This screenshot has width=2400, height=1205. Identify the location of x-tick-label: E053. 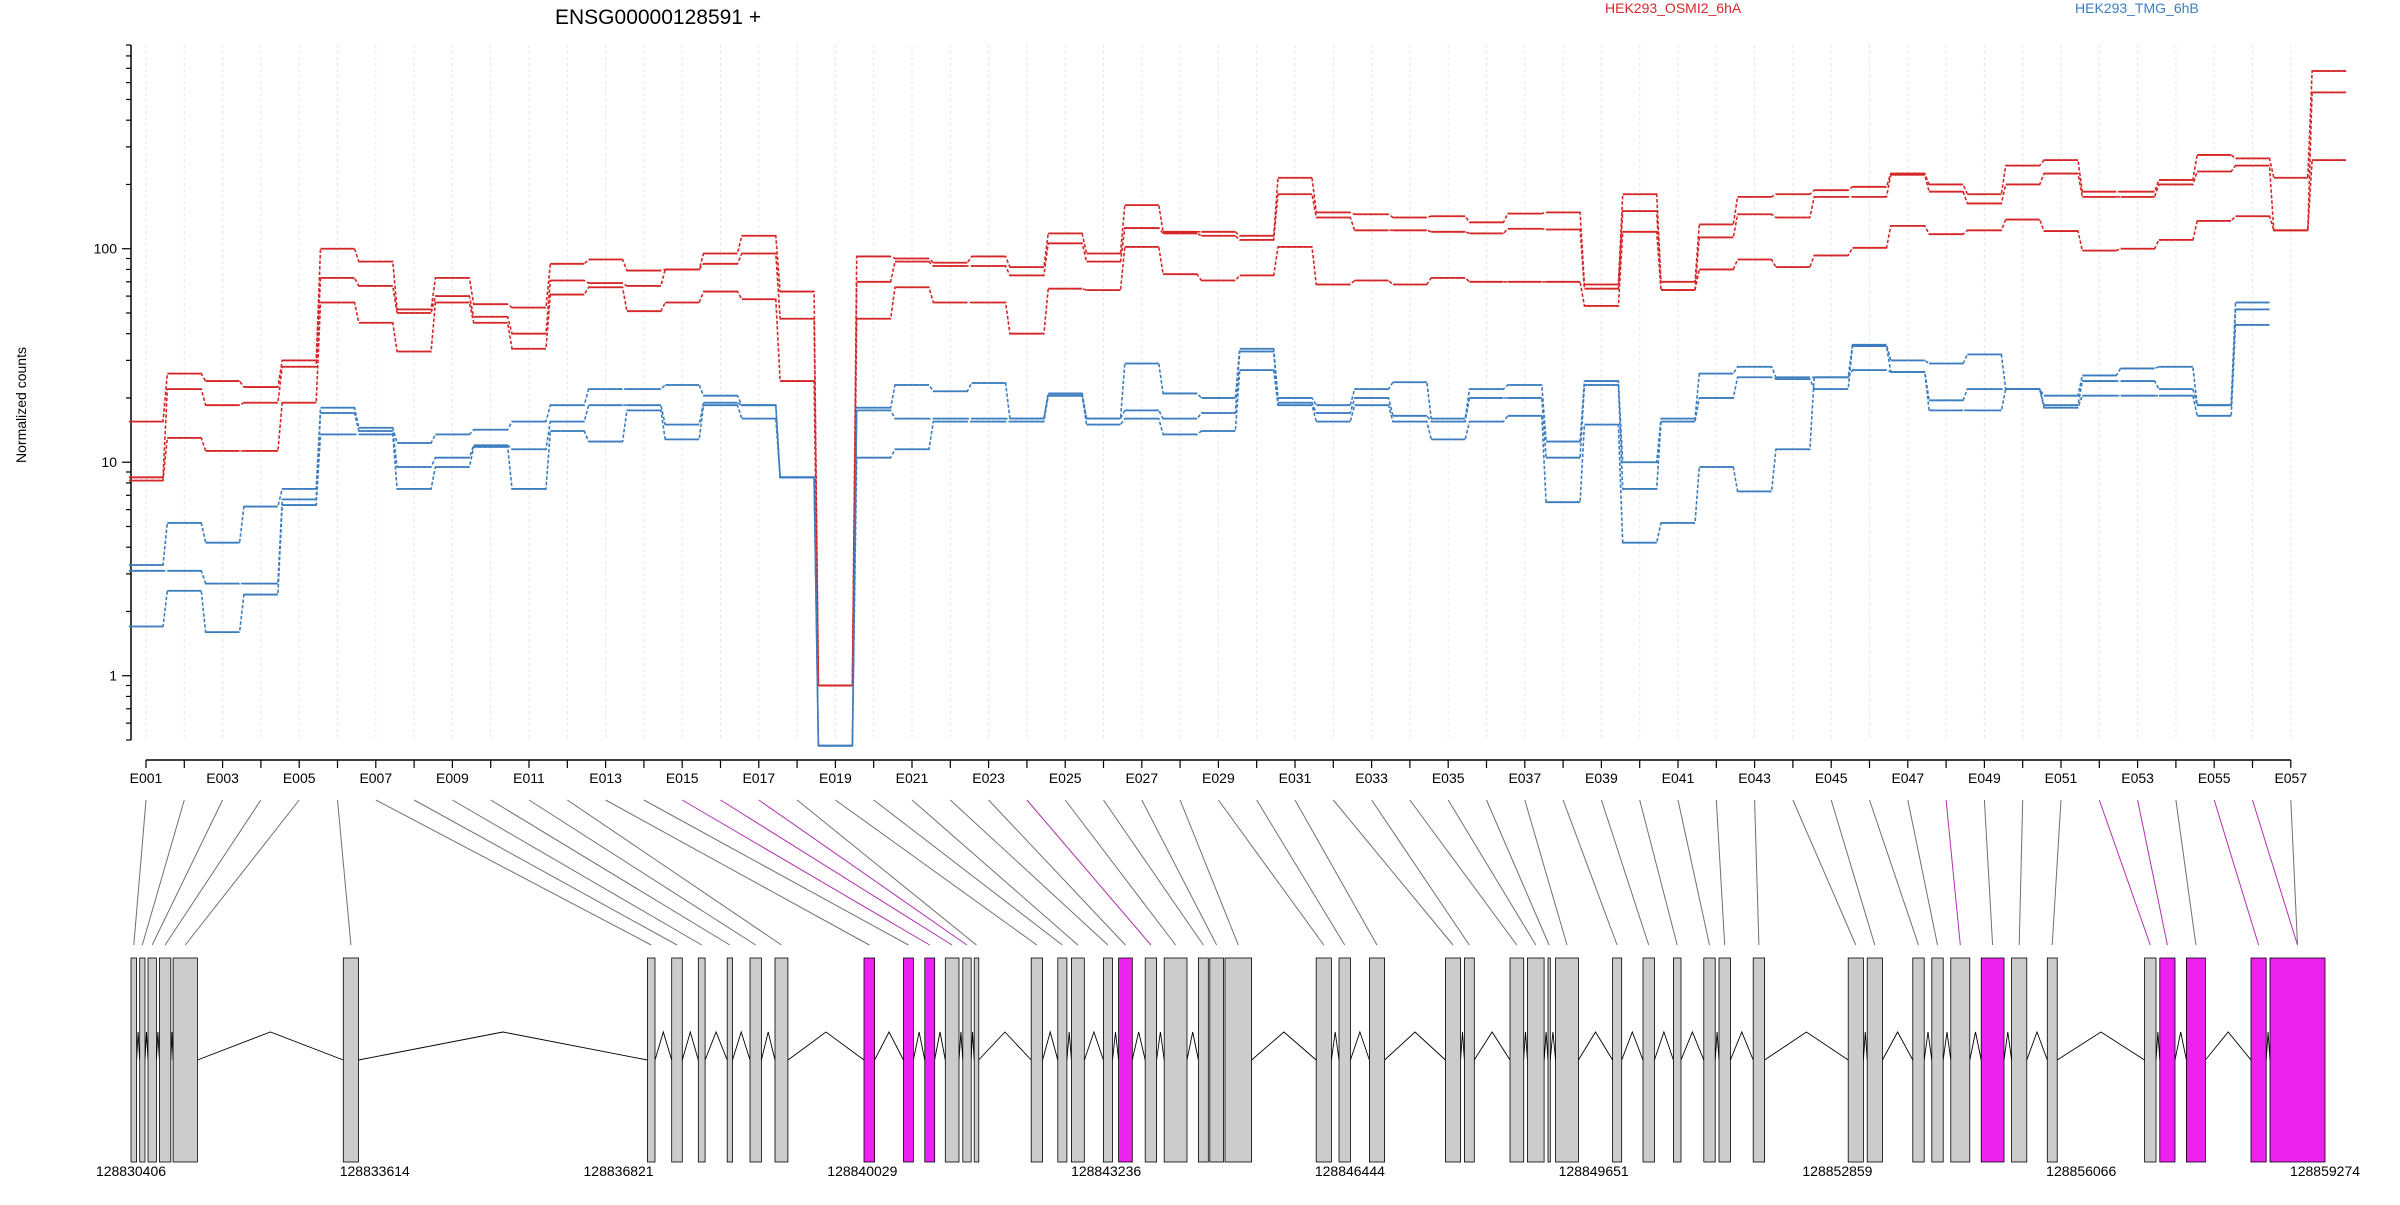
(2137, 778).